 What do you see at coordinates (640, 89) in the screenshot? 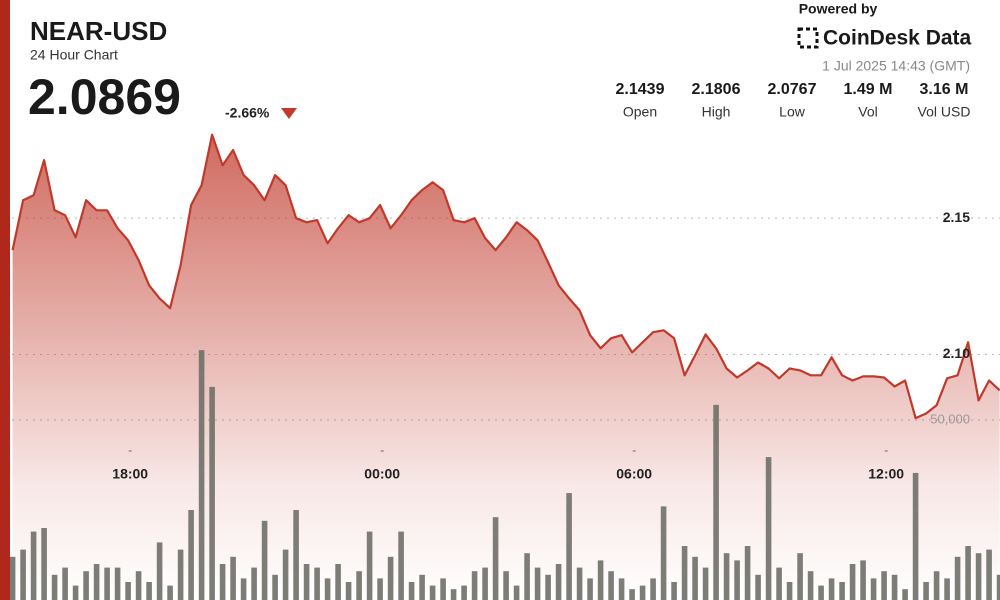
I see `stat-value: 2.1439` at bounding box center [640, 89].